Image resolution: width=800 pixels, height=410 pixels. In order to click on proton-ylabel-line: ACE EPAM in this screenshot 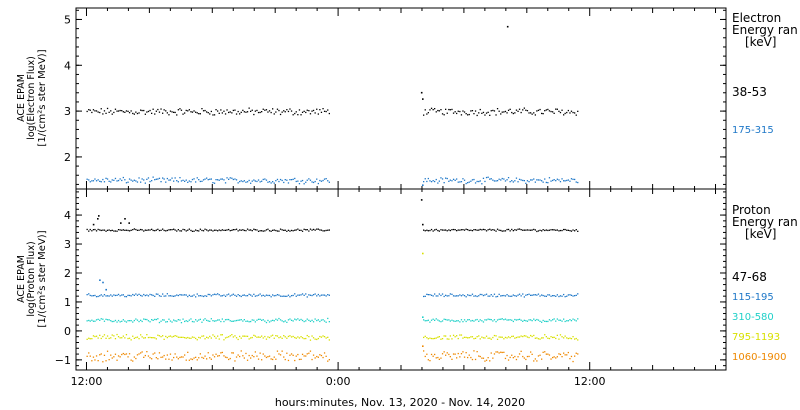, I will do `click(21, 279)`.